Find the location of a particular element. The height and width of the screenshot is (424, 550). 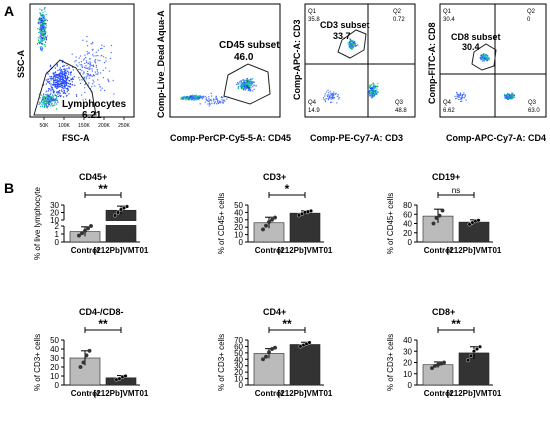

significance-label: ** is located at coordinates (103, 324).